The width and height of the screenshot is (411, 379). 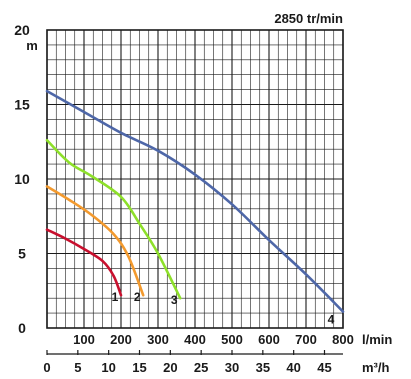 What do you see at coordinates (137, 297) in the screenshot?
I see `curve-label-2: 2` at bounding box center [137, 297].